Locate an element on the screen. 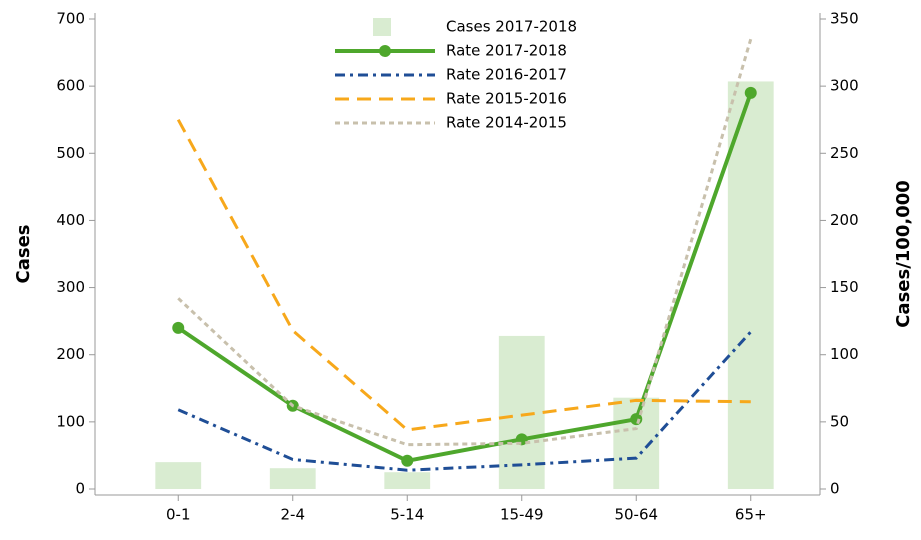 The image size is (921, 540). y-tick-label: 300 is located at coordinates (70, 287).